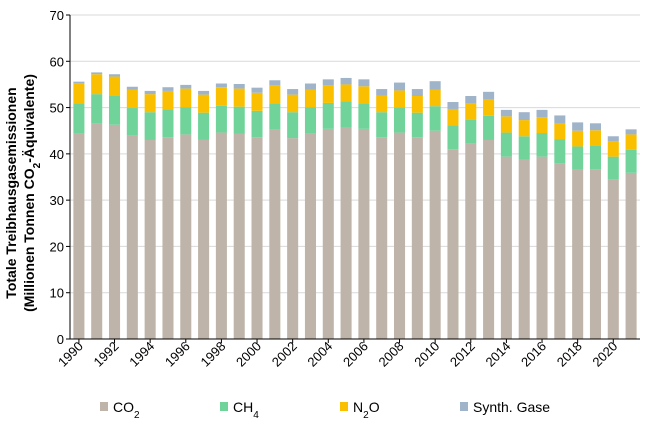 Image resolution: width=653 pixels, height=428 pixels. I want to click on bar-n2o-1999, so click(239, 97).